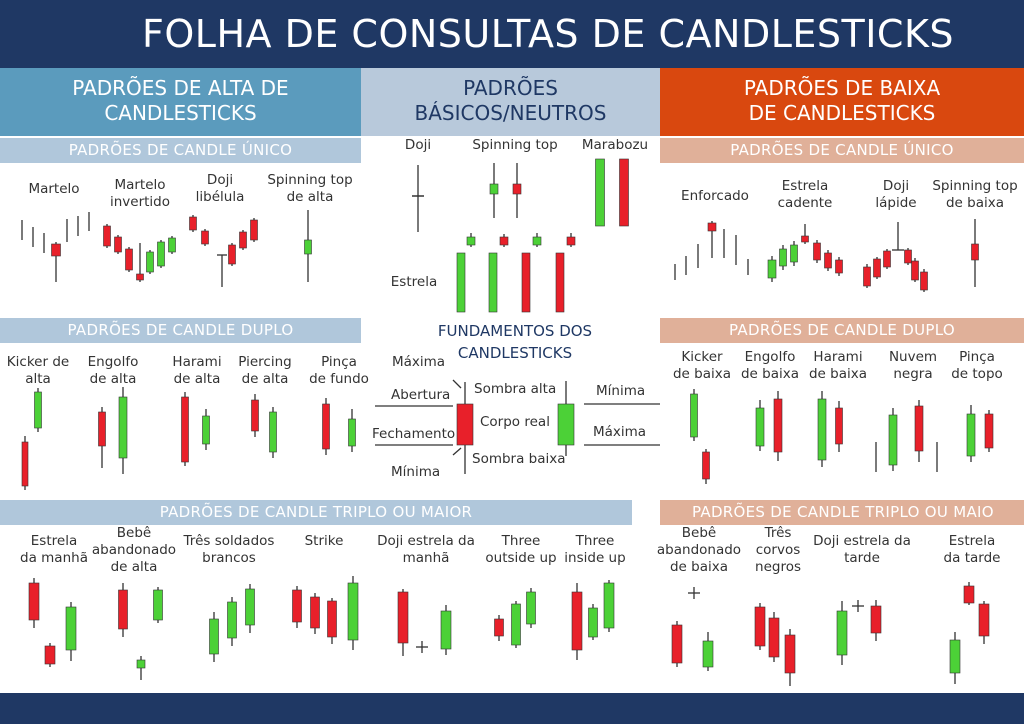 This screenshot has height=724, width=1024. What do you see at coordinates (699, 550) in the screenshot?
I see `label-bebe-abandonado-baixa: Bebê abandonado de baixa` at bounding box center [699, 550].